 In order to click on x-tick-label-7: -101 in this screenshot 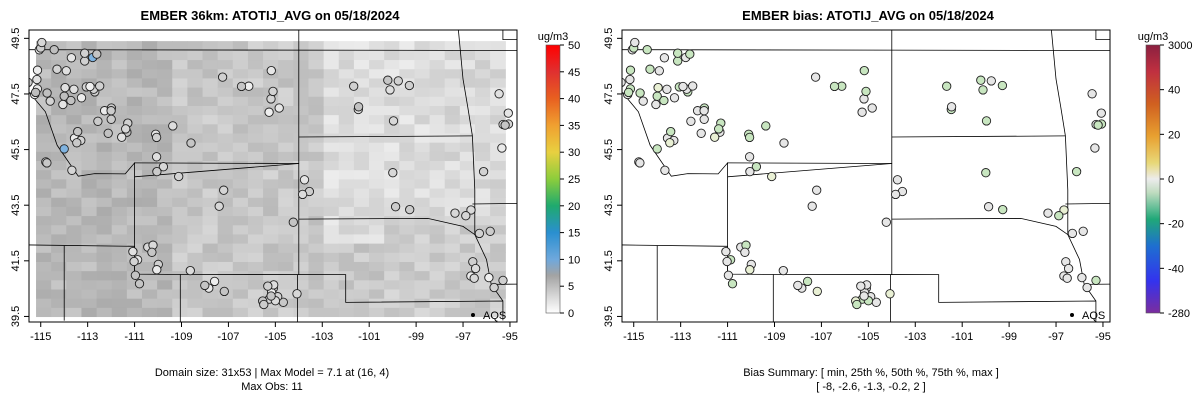, I will do `click(962, 337)`.